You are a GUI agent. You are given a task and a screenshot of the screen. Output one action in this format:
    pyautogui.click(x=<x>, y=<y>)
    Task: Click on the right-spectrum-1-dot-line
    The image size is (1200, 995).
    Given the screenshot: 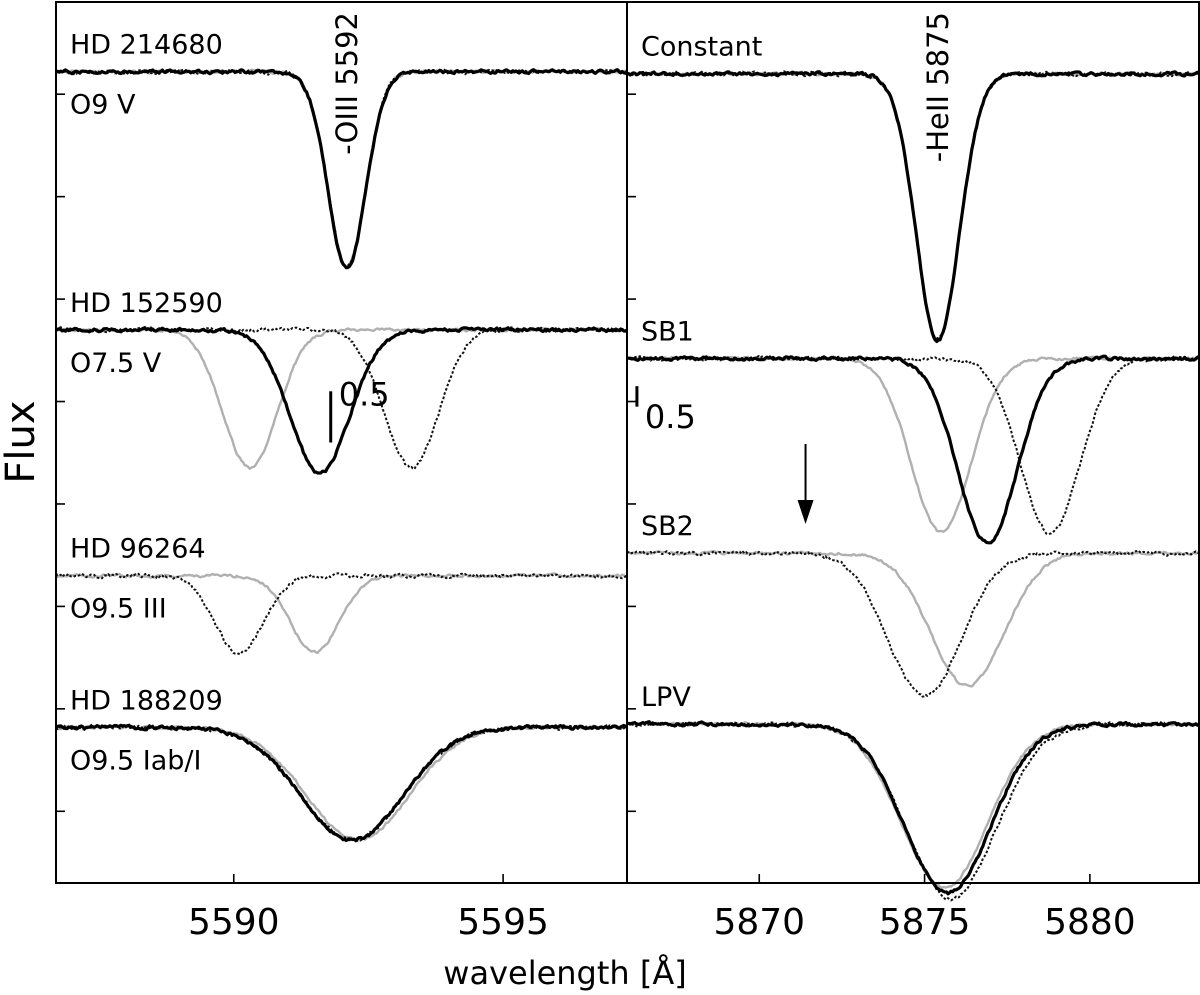 What is the action you would take?
    pyautogui.click(x=913, y=445)
    